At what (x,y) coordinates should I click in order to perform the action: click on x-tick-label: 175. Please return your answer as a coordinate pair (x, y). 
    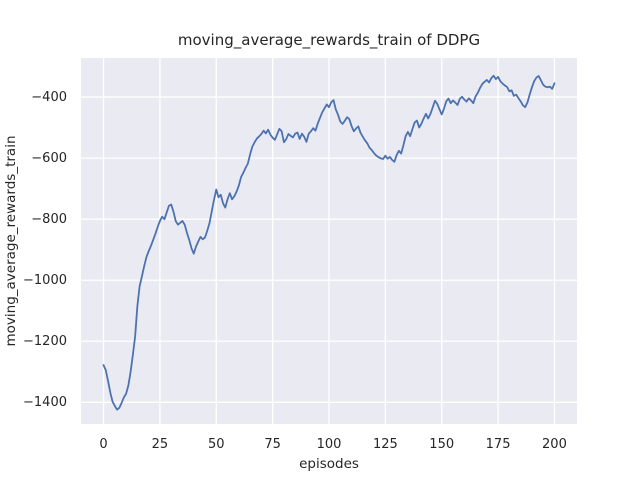
    Looking at the image, I should click on (498, 444).